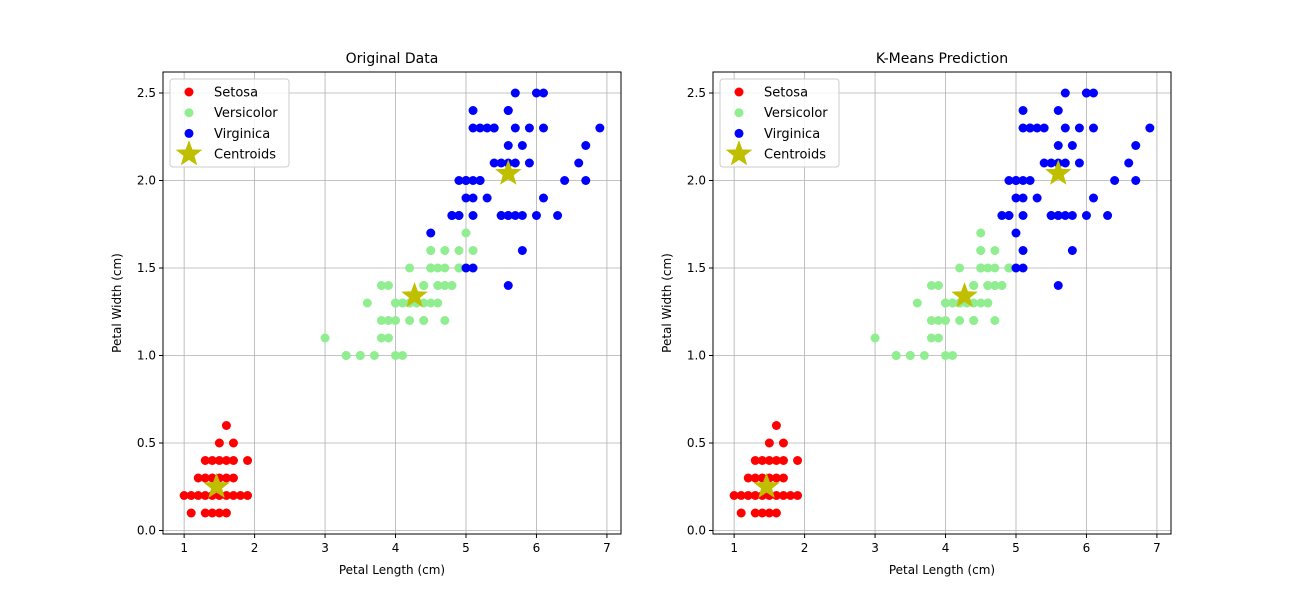 Image resolution: width=1300 pixels, height=600 pixels. I want to click on series-virginica, so click(515, 189).